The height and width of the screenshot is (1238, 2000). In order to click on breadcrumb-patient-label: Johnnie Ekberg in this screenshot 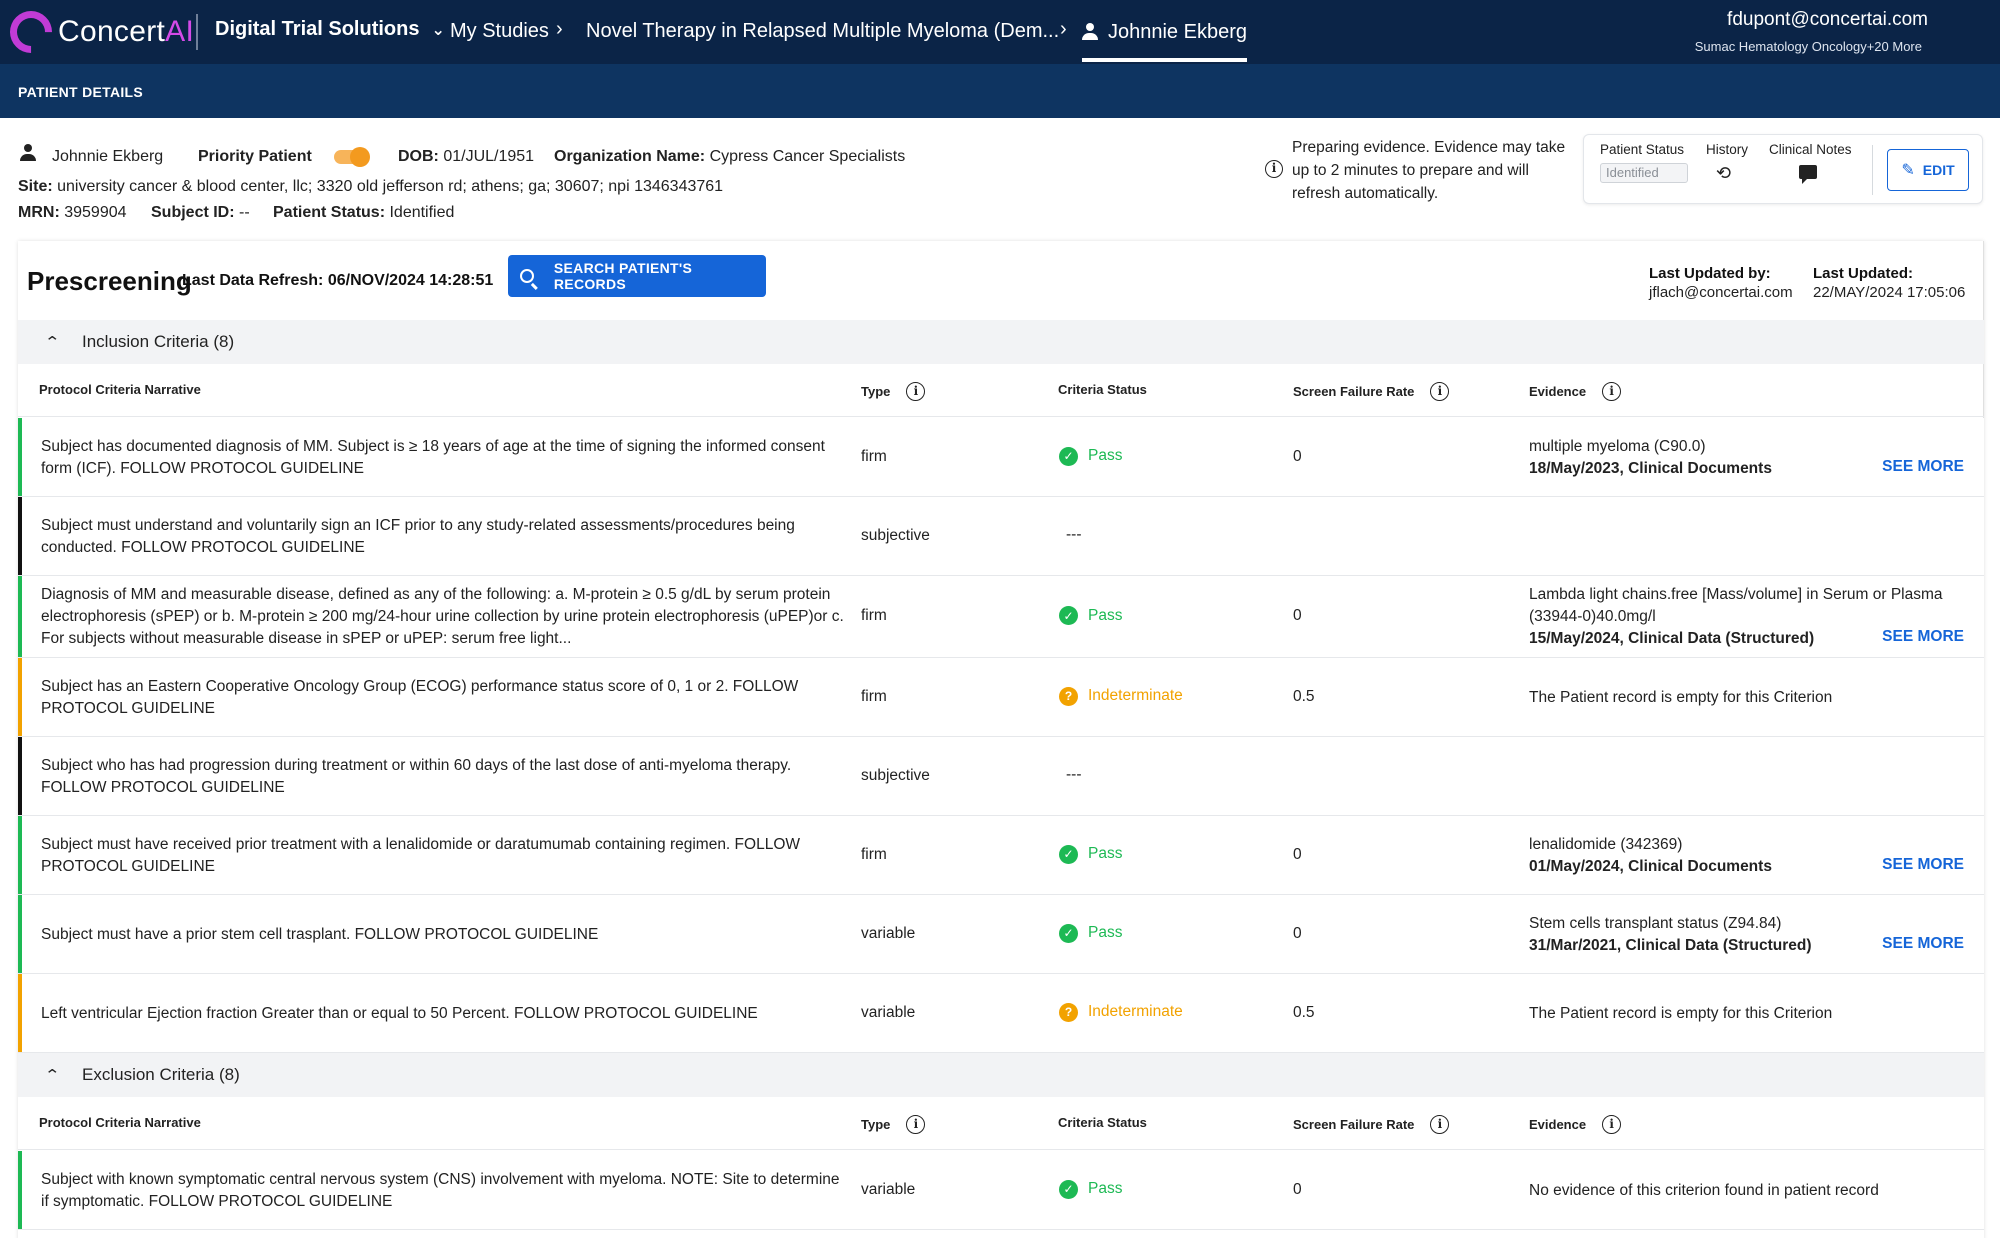, I will do `click(1177, 31)`.